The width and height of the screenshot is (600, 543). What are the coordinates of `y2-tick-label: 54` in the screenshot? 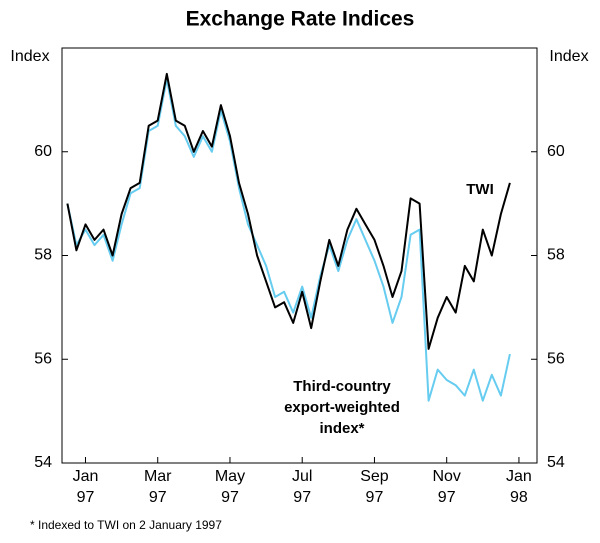 It's located at (556, 462).